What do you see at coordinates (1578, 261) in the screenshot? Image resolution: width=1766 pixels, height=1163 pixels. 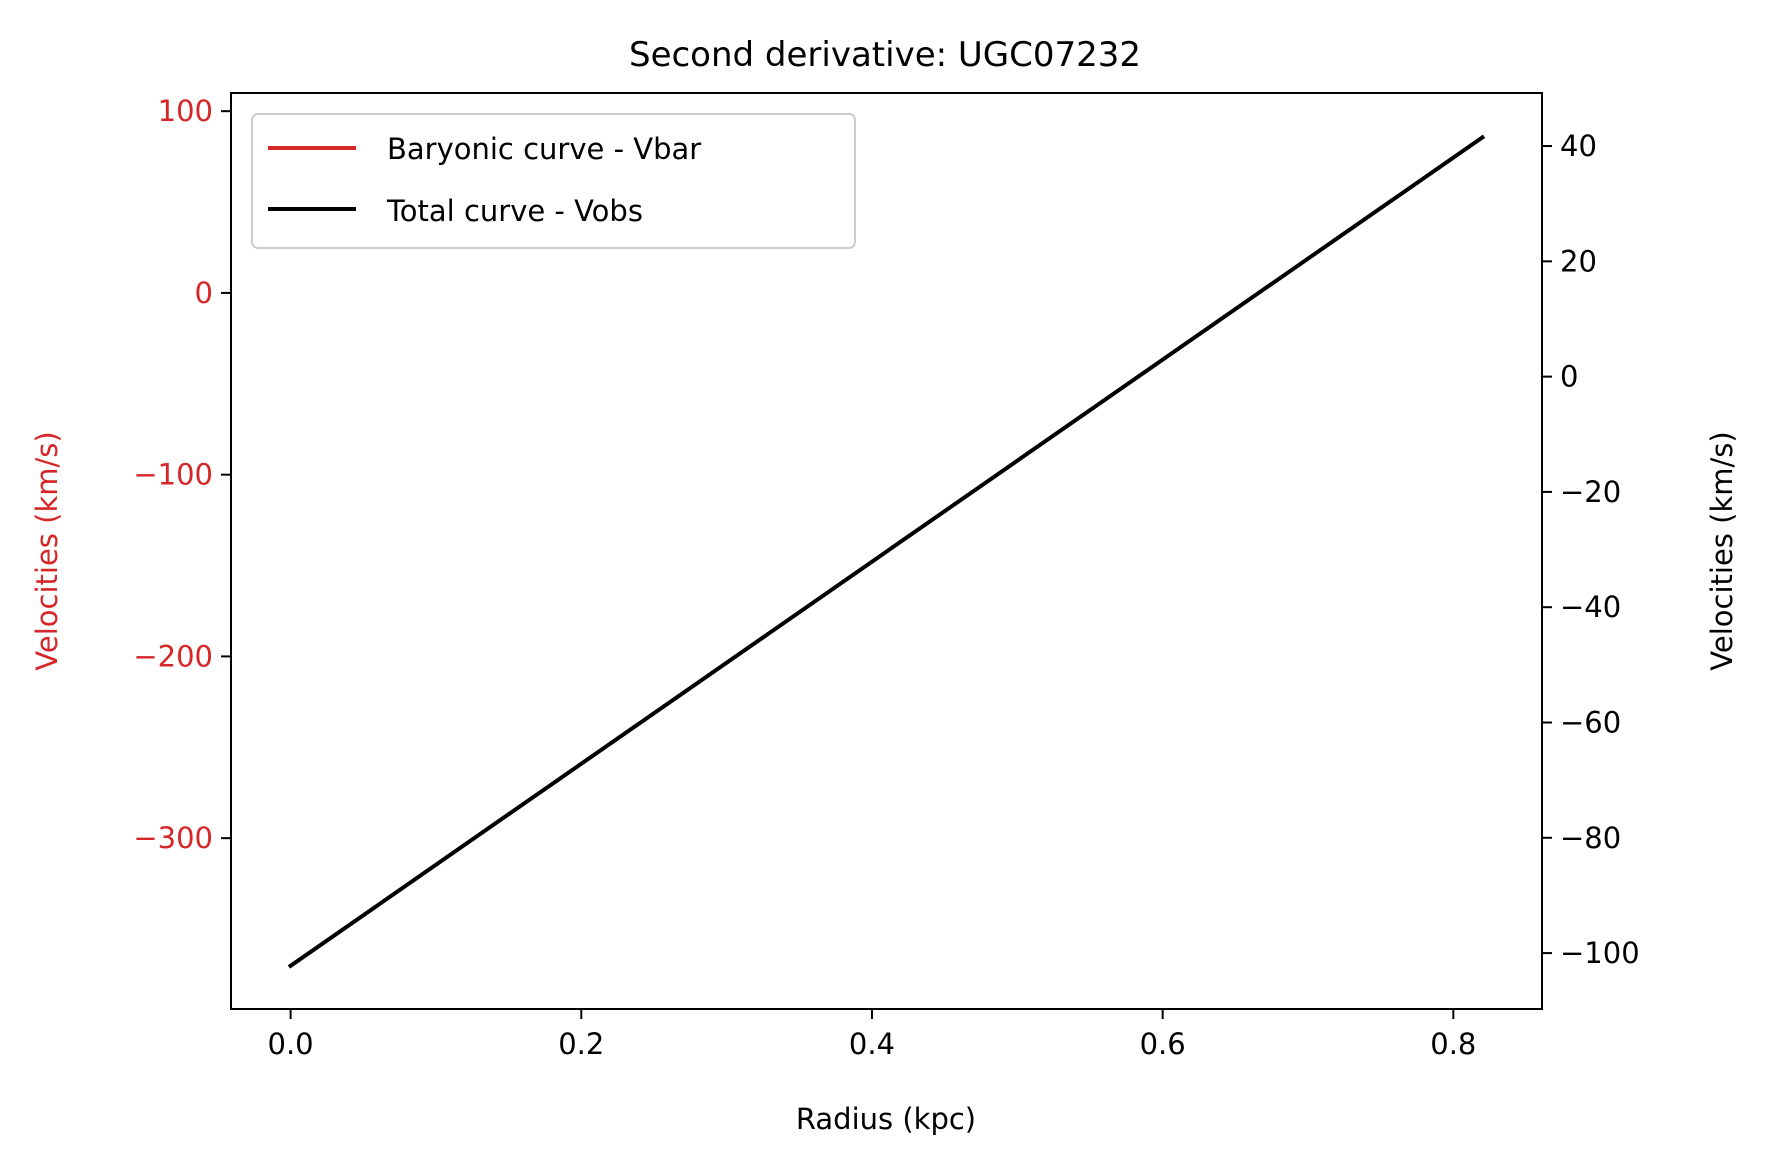 I see `right-y-tick-label: 20` at bounding box center [1578, 261].